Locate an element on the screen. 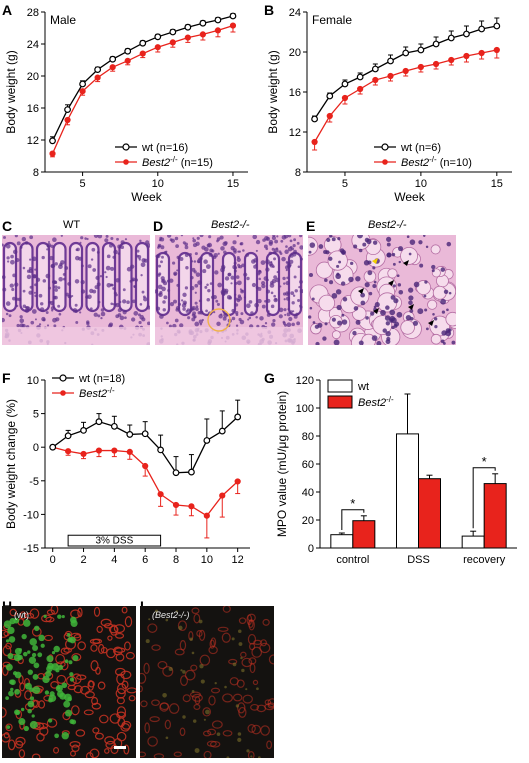 This screenshot has height=763, width=529. chart-f-x-tick-label: 4 is located at coordinates (114, 560).